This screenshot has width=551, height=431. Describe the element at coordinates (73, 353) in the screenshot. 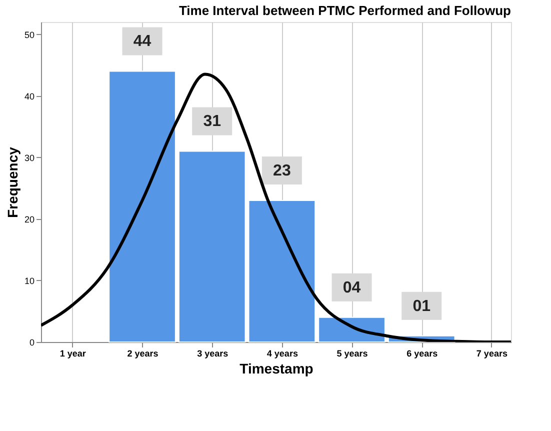

I see `x-tick-label: 1 year` at that location.